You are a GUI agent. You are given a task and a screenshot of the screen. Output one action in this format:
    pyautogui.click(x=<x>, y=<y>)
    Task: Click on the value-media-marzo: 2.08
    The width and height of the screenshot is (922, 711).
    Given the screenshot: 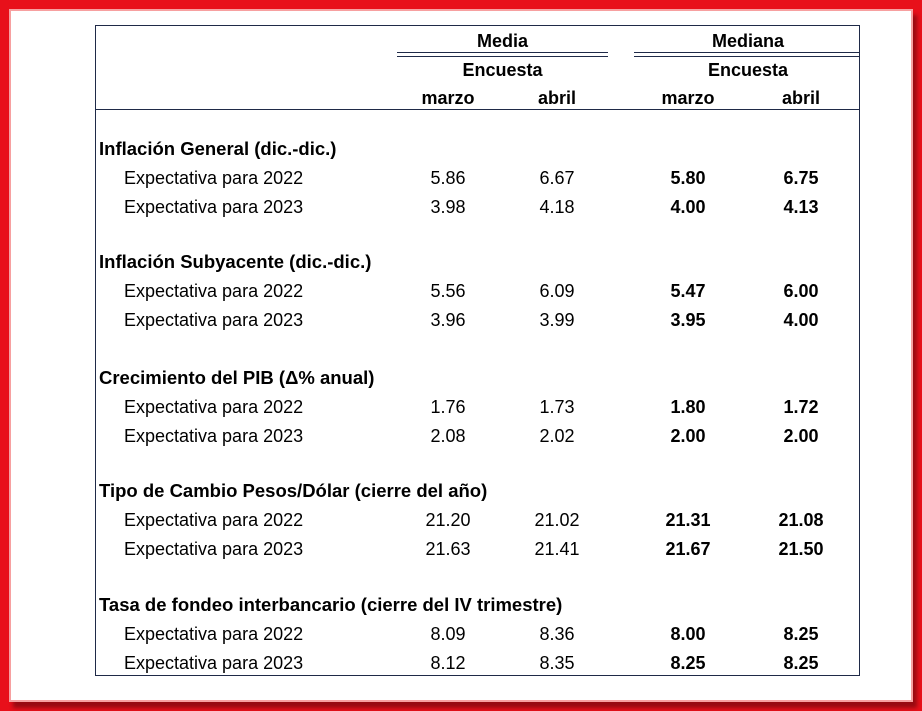 What is the action you would take?
    pyautogui.click(x=448, y=436)
    